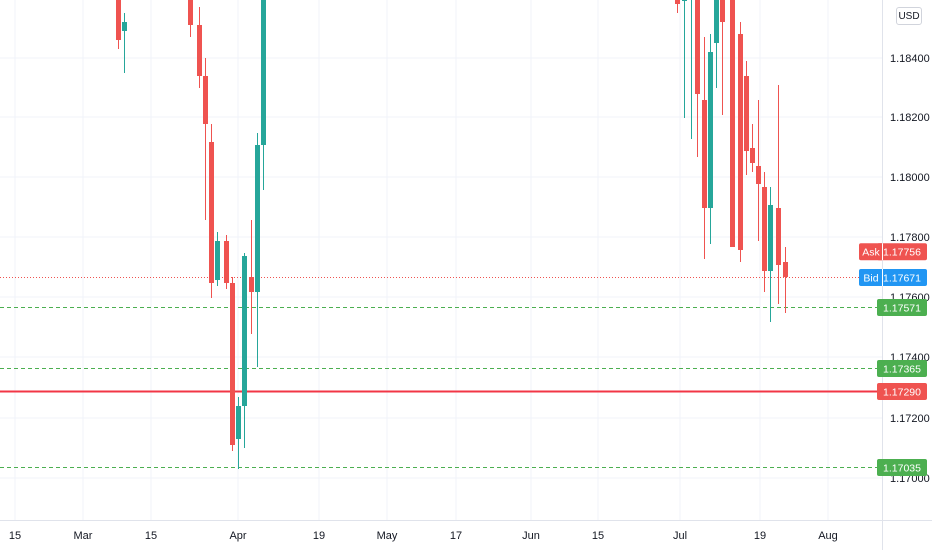 This screenshot has width=932, height=550. Describe the element at coordinates (423, 536) in the screenshot. I see `time-axis: 15 Mar 15 Apr 19 May 17 Jun 15 Jul 19 Aug` at that location.